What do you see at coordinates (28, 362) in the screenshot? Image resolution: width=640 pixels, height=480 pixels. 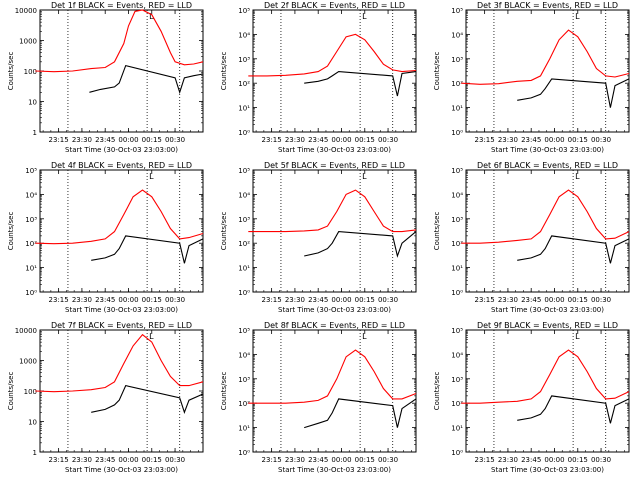 I see `y-tick-label: 1000` at bounding box center [28, 362].